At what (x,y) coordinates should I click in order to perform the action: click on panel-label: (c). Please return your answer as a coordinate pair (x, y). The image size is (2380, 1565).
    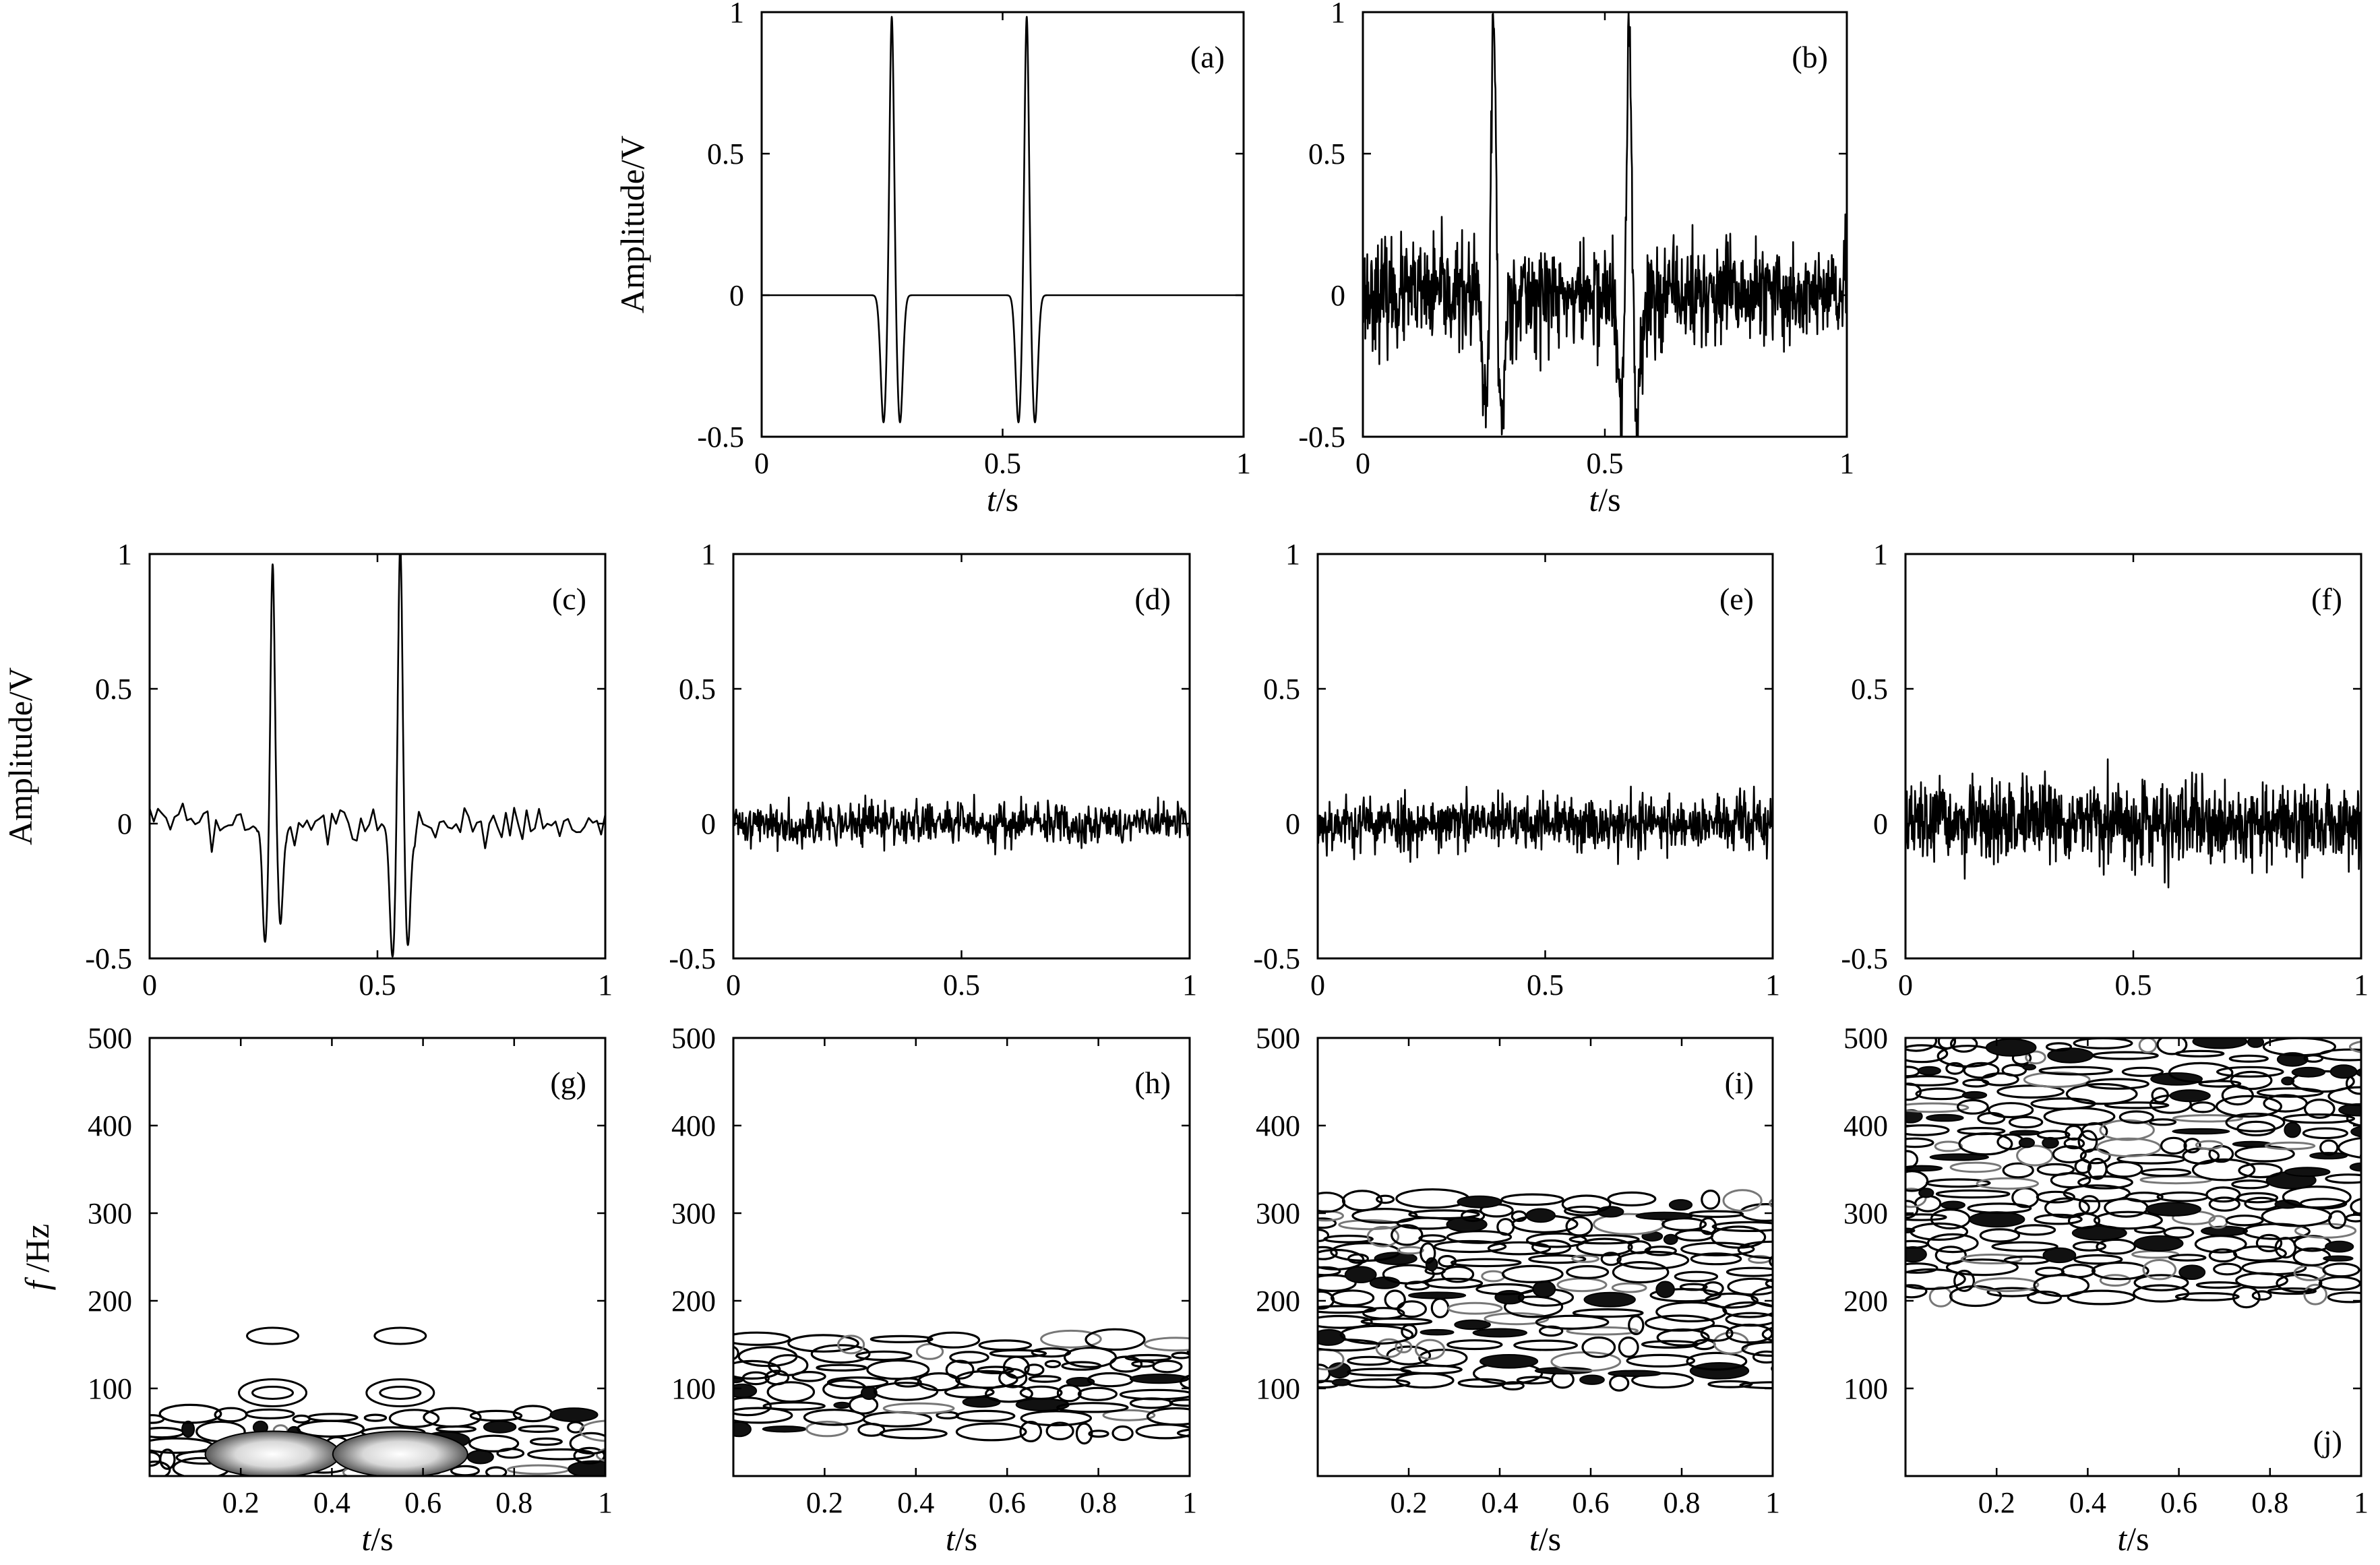
    Looking at the image, I should click on (569, 599).